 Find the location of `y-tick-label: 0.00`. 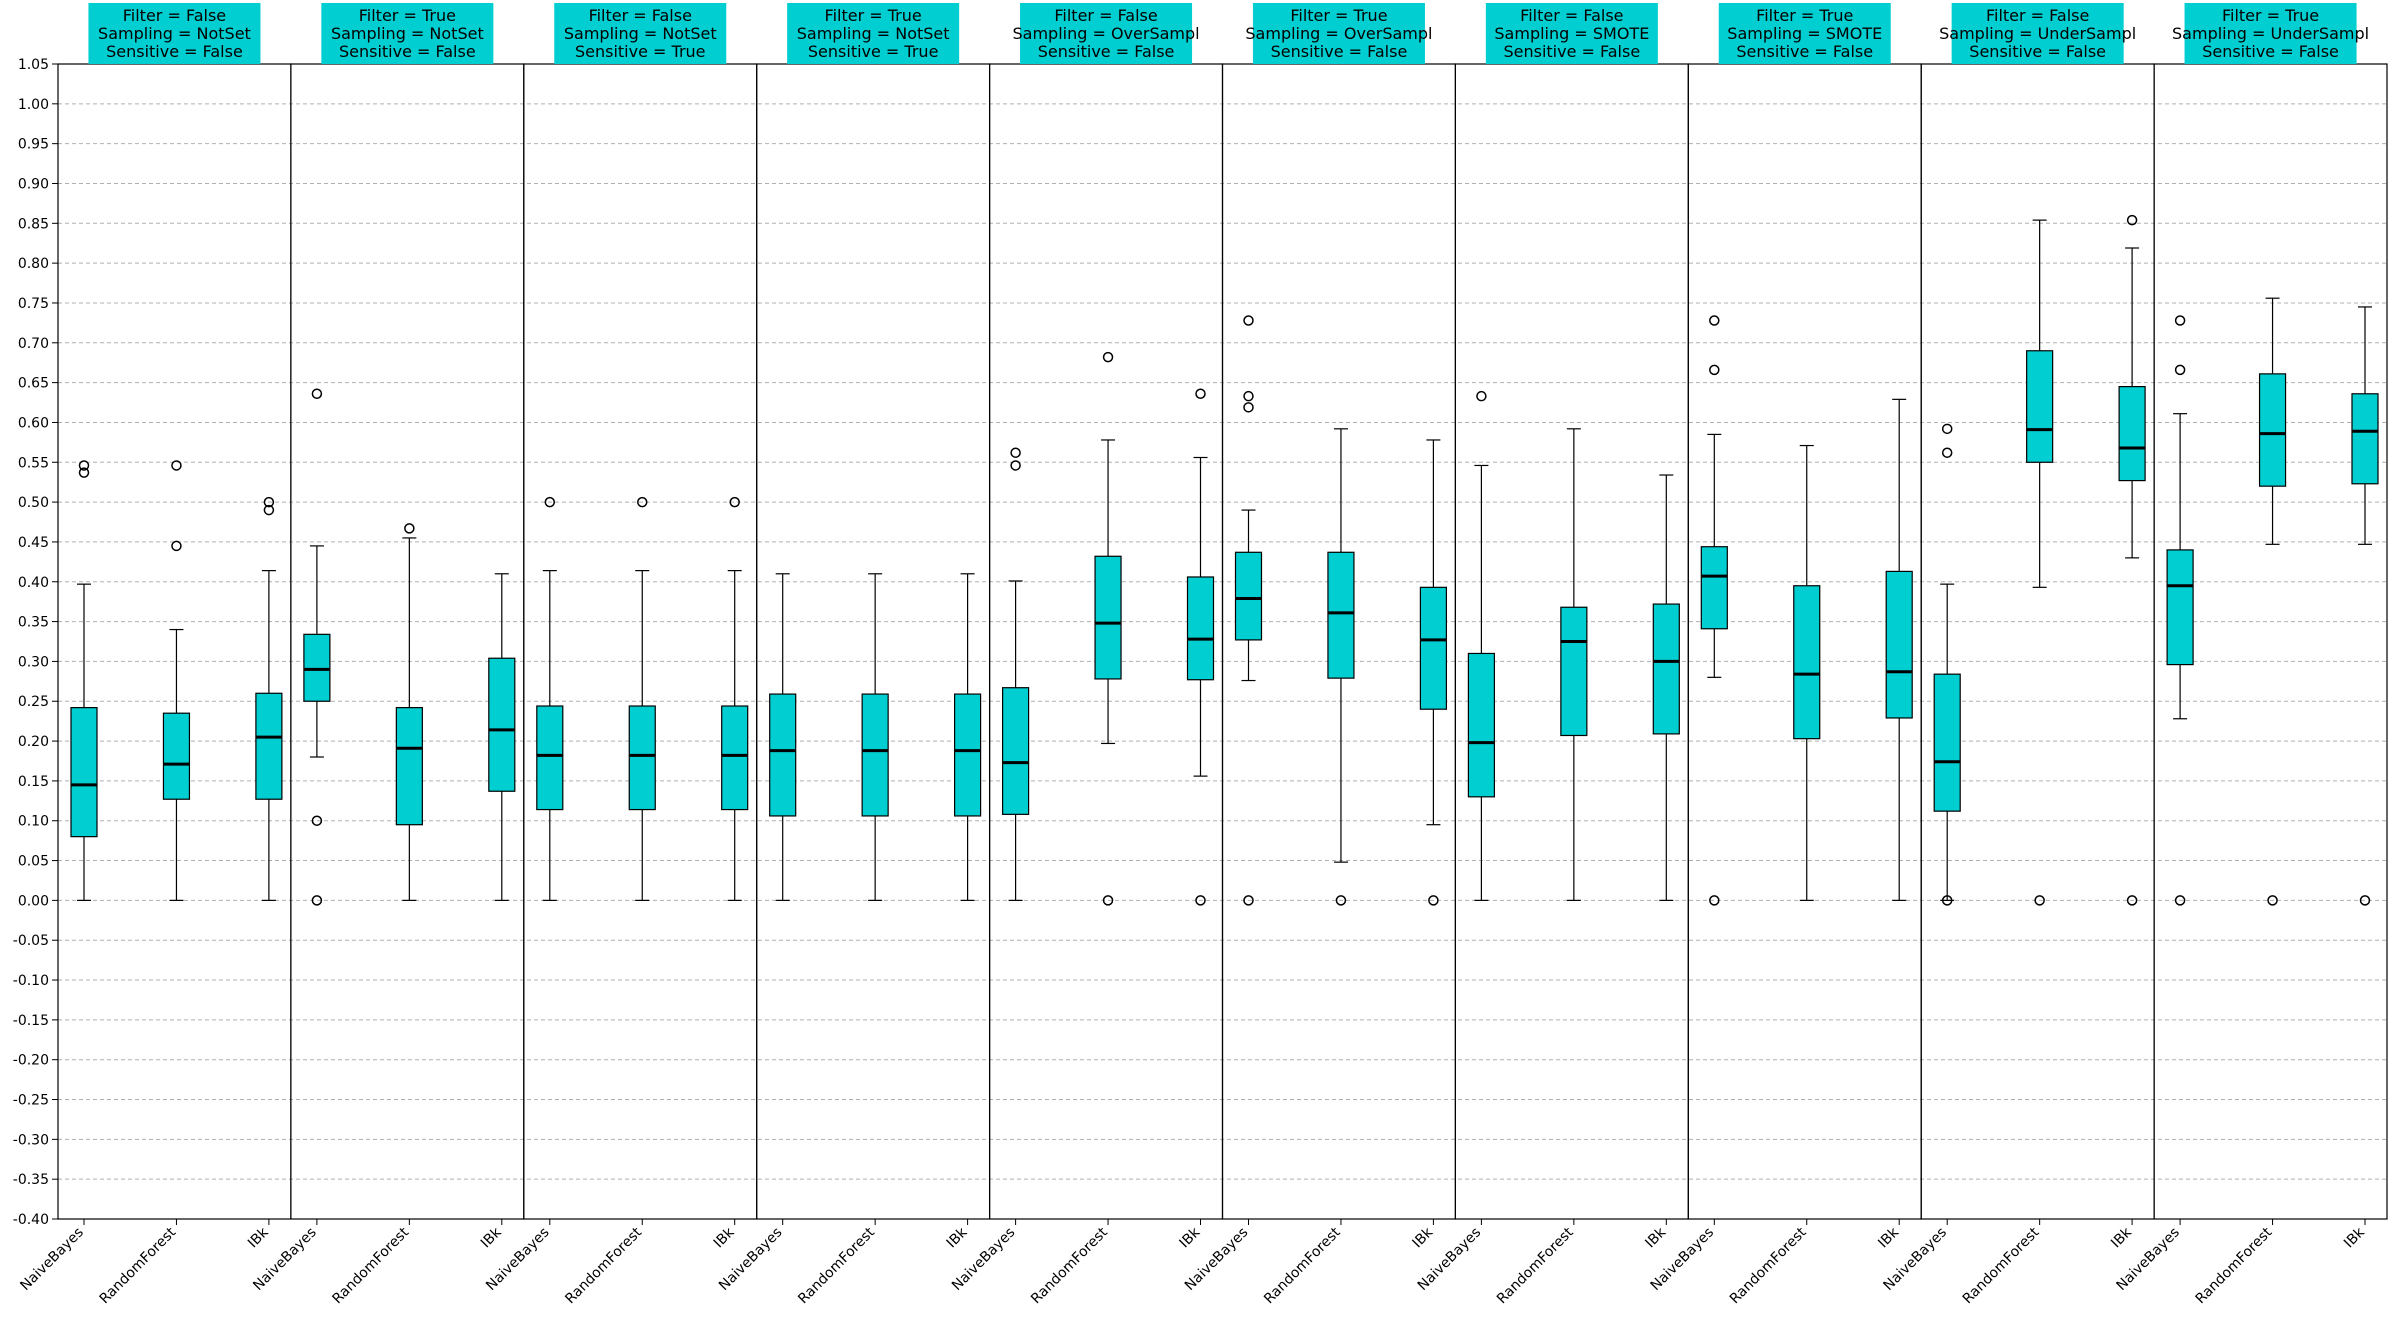

y-tick-label: 0.00 is located at coordinates (33, 901).